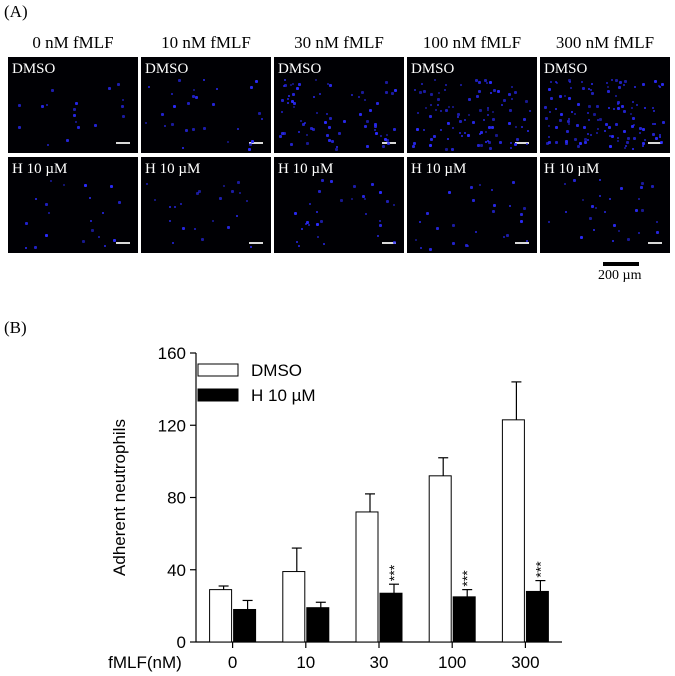  I want to click on x-tick-label: 0, so click(232, 662).